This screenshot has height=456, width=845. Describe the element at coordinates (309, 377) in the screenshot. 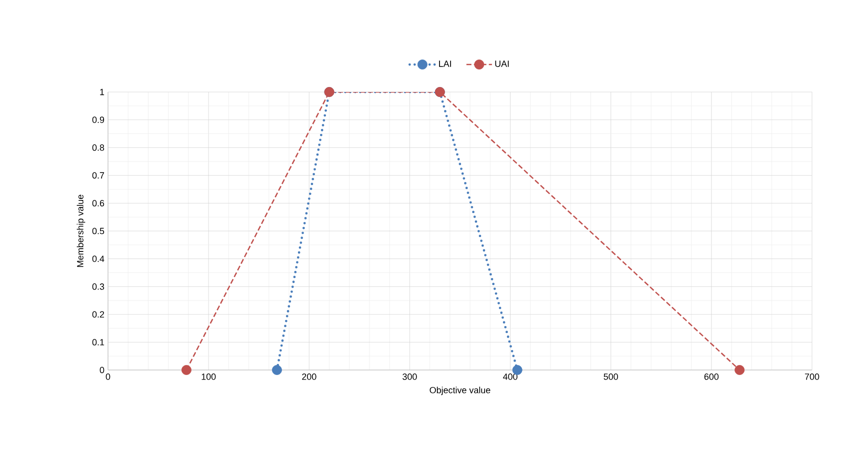

I see `x-tick-label: 200` at that location.